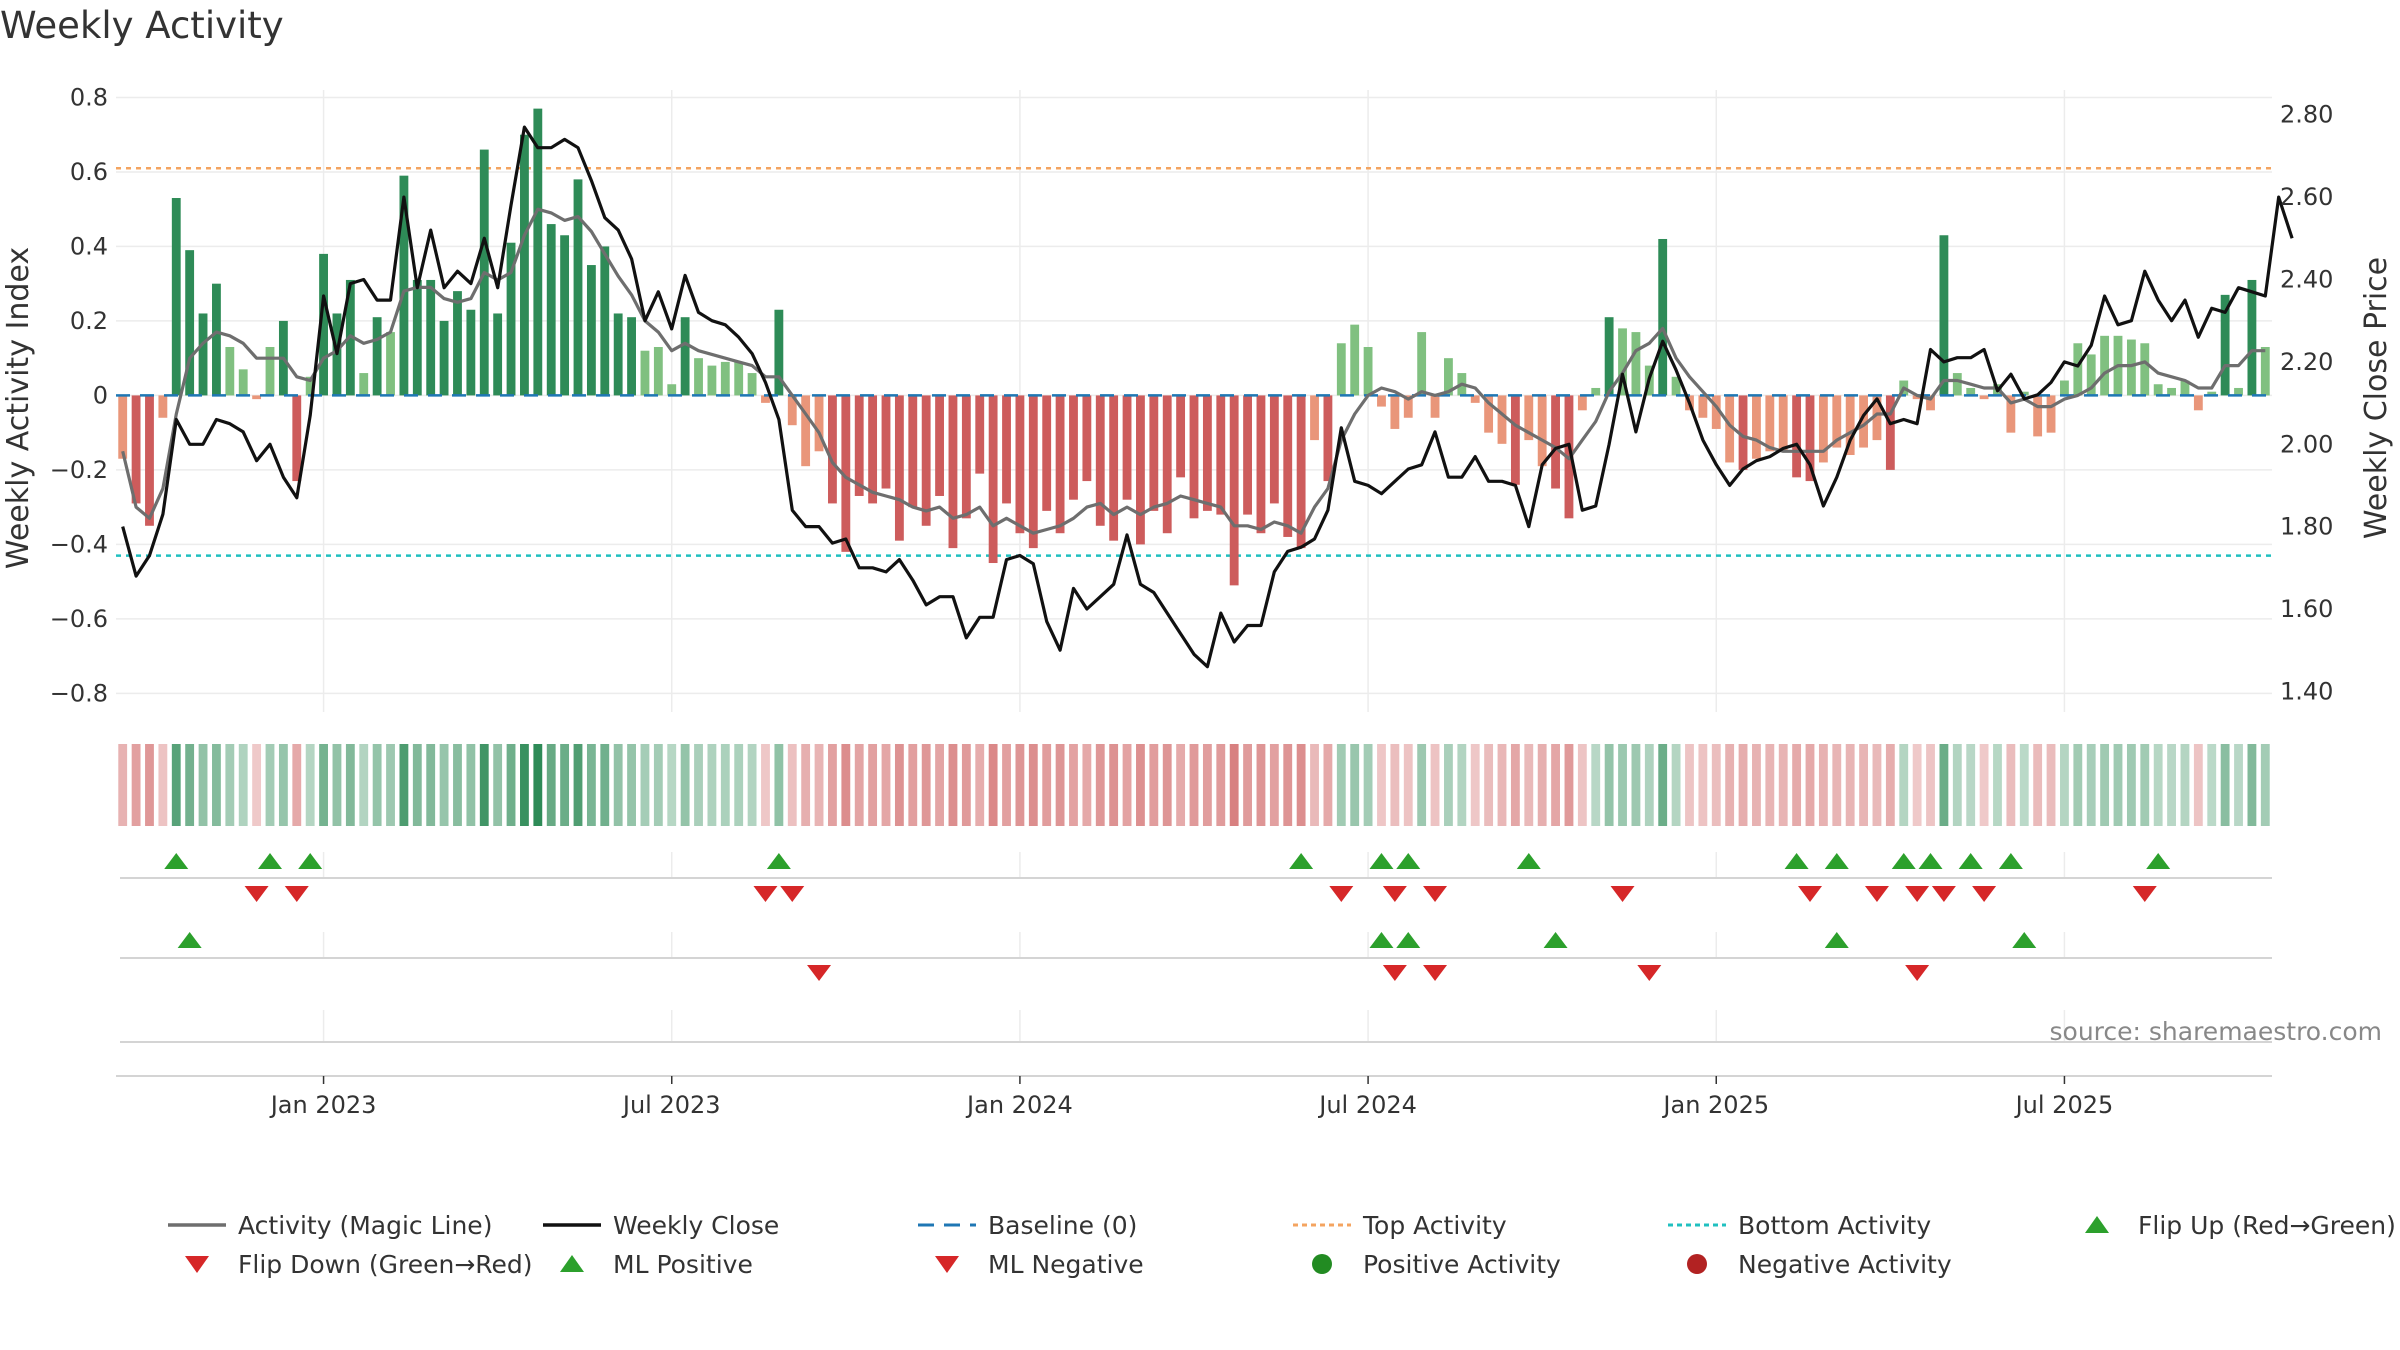  I want to click on y-tick-label: 0.6, so click(89, 172).